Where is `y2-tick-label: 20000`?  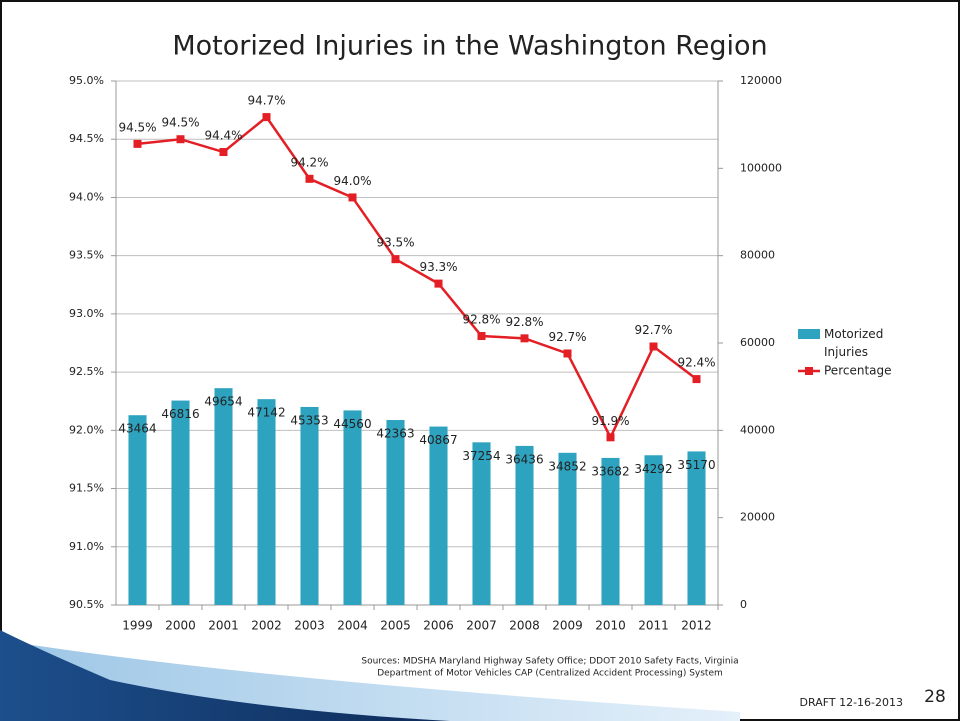 y2-tick-label: 20000 is located at coordinates (757, 517).